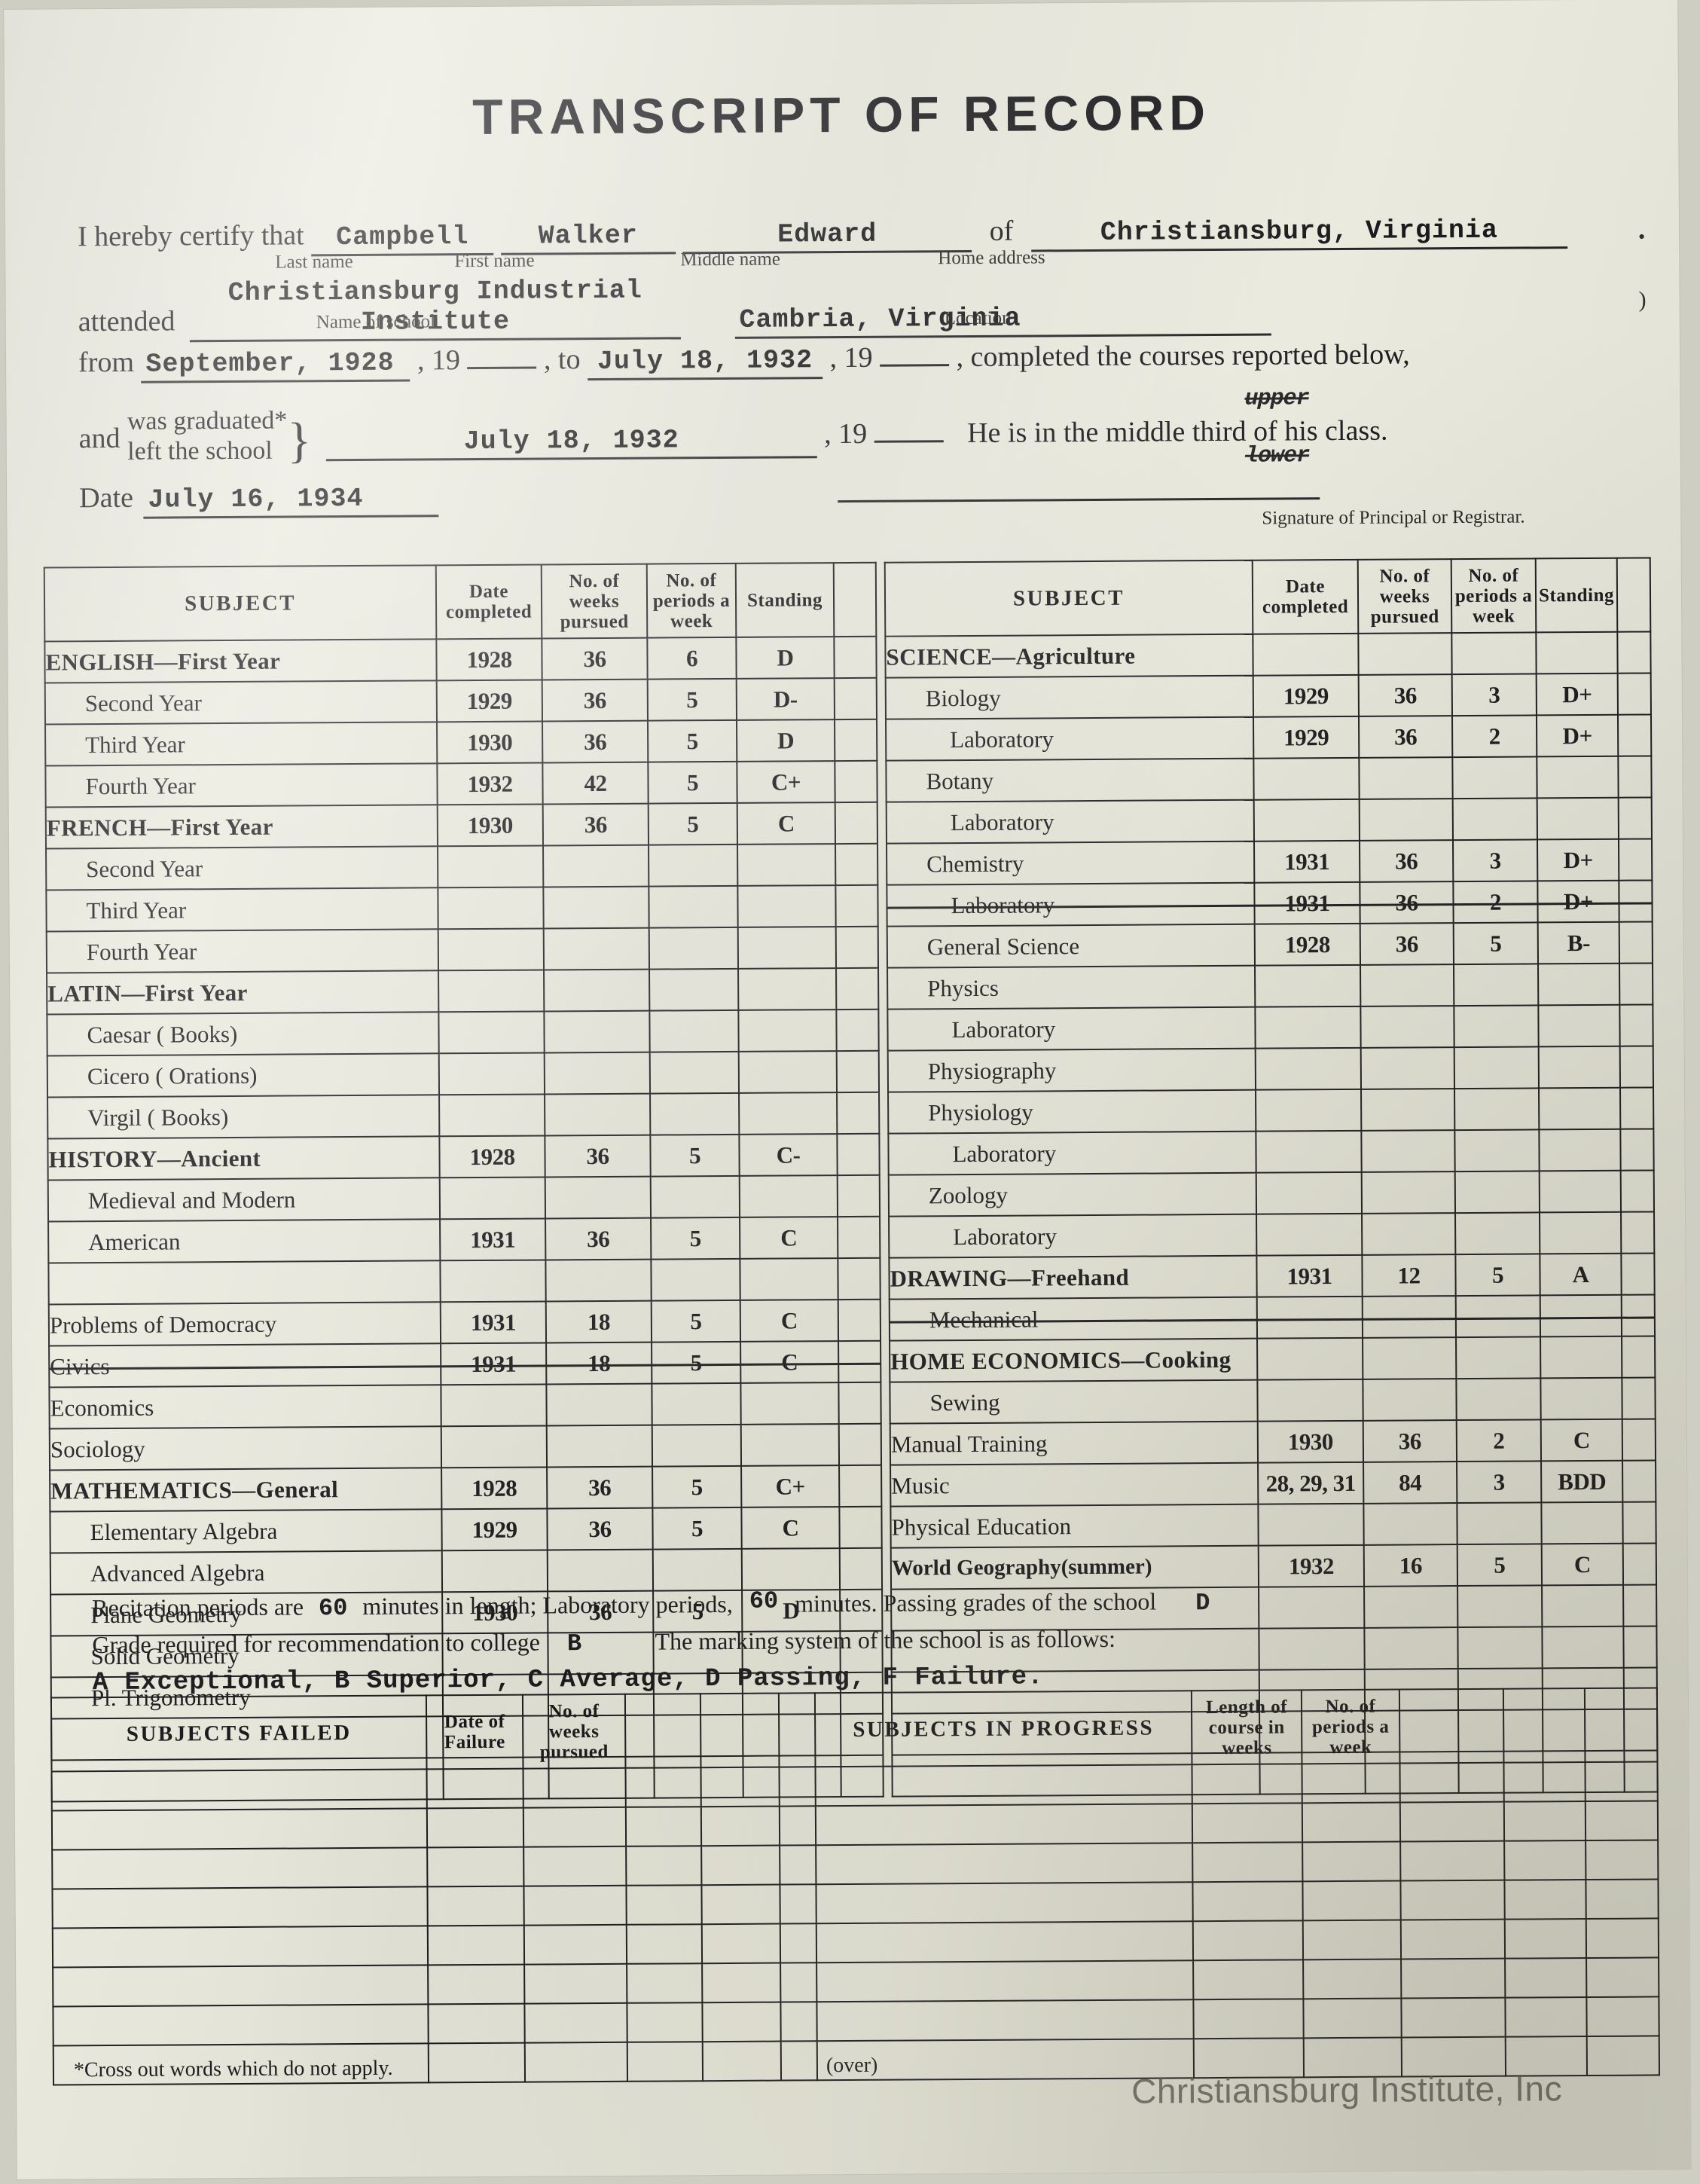 The width and height of the screenshot is (1700, 2184). Describe the element at coordinates (1268, 696) in the screenshot. I see `table-row: Biology 1929 36 3 D+` at that location.